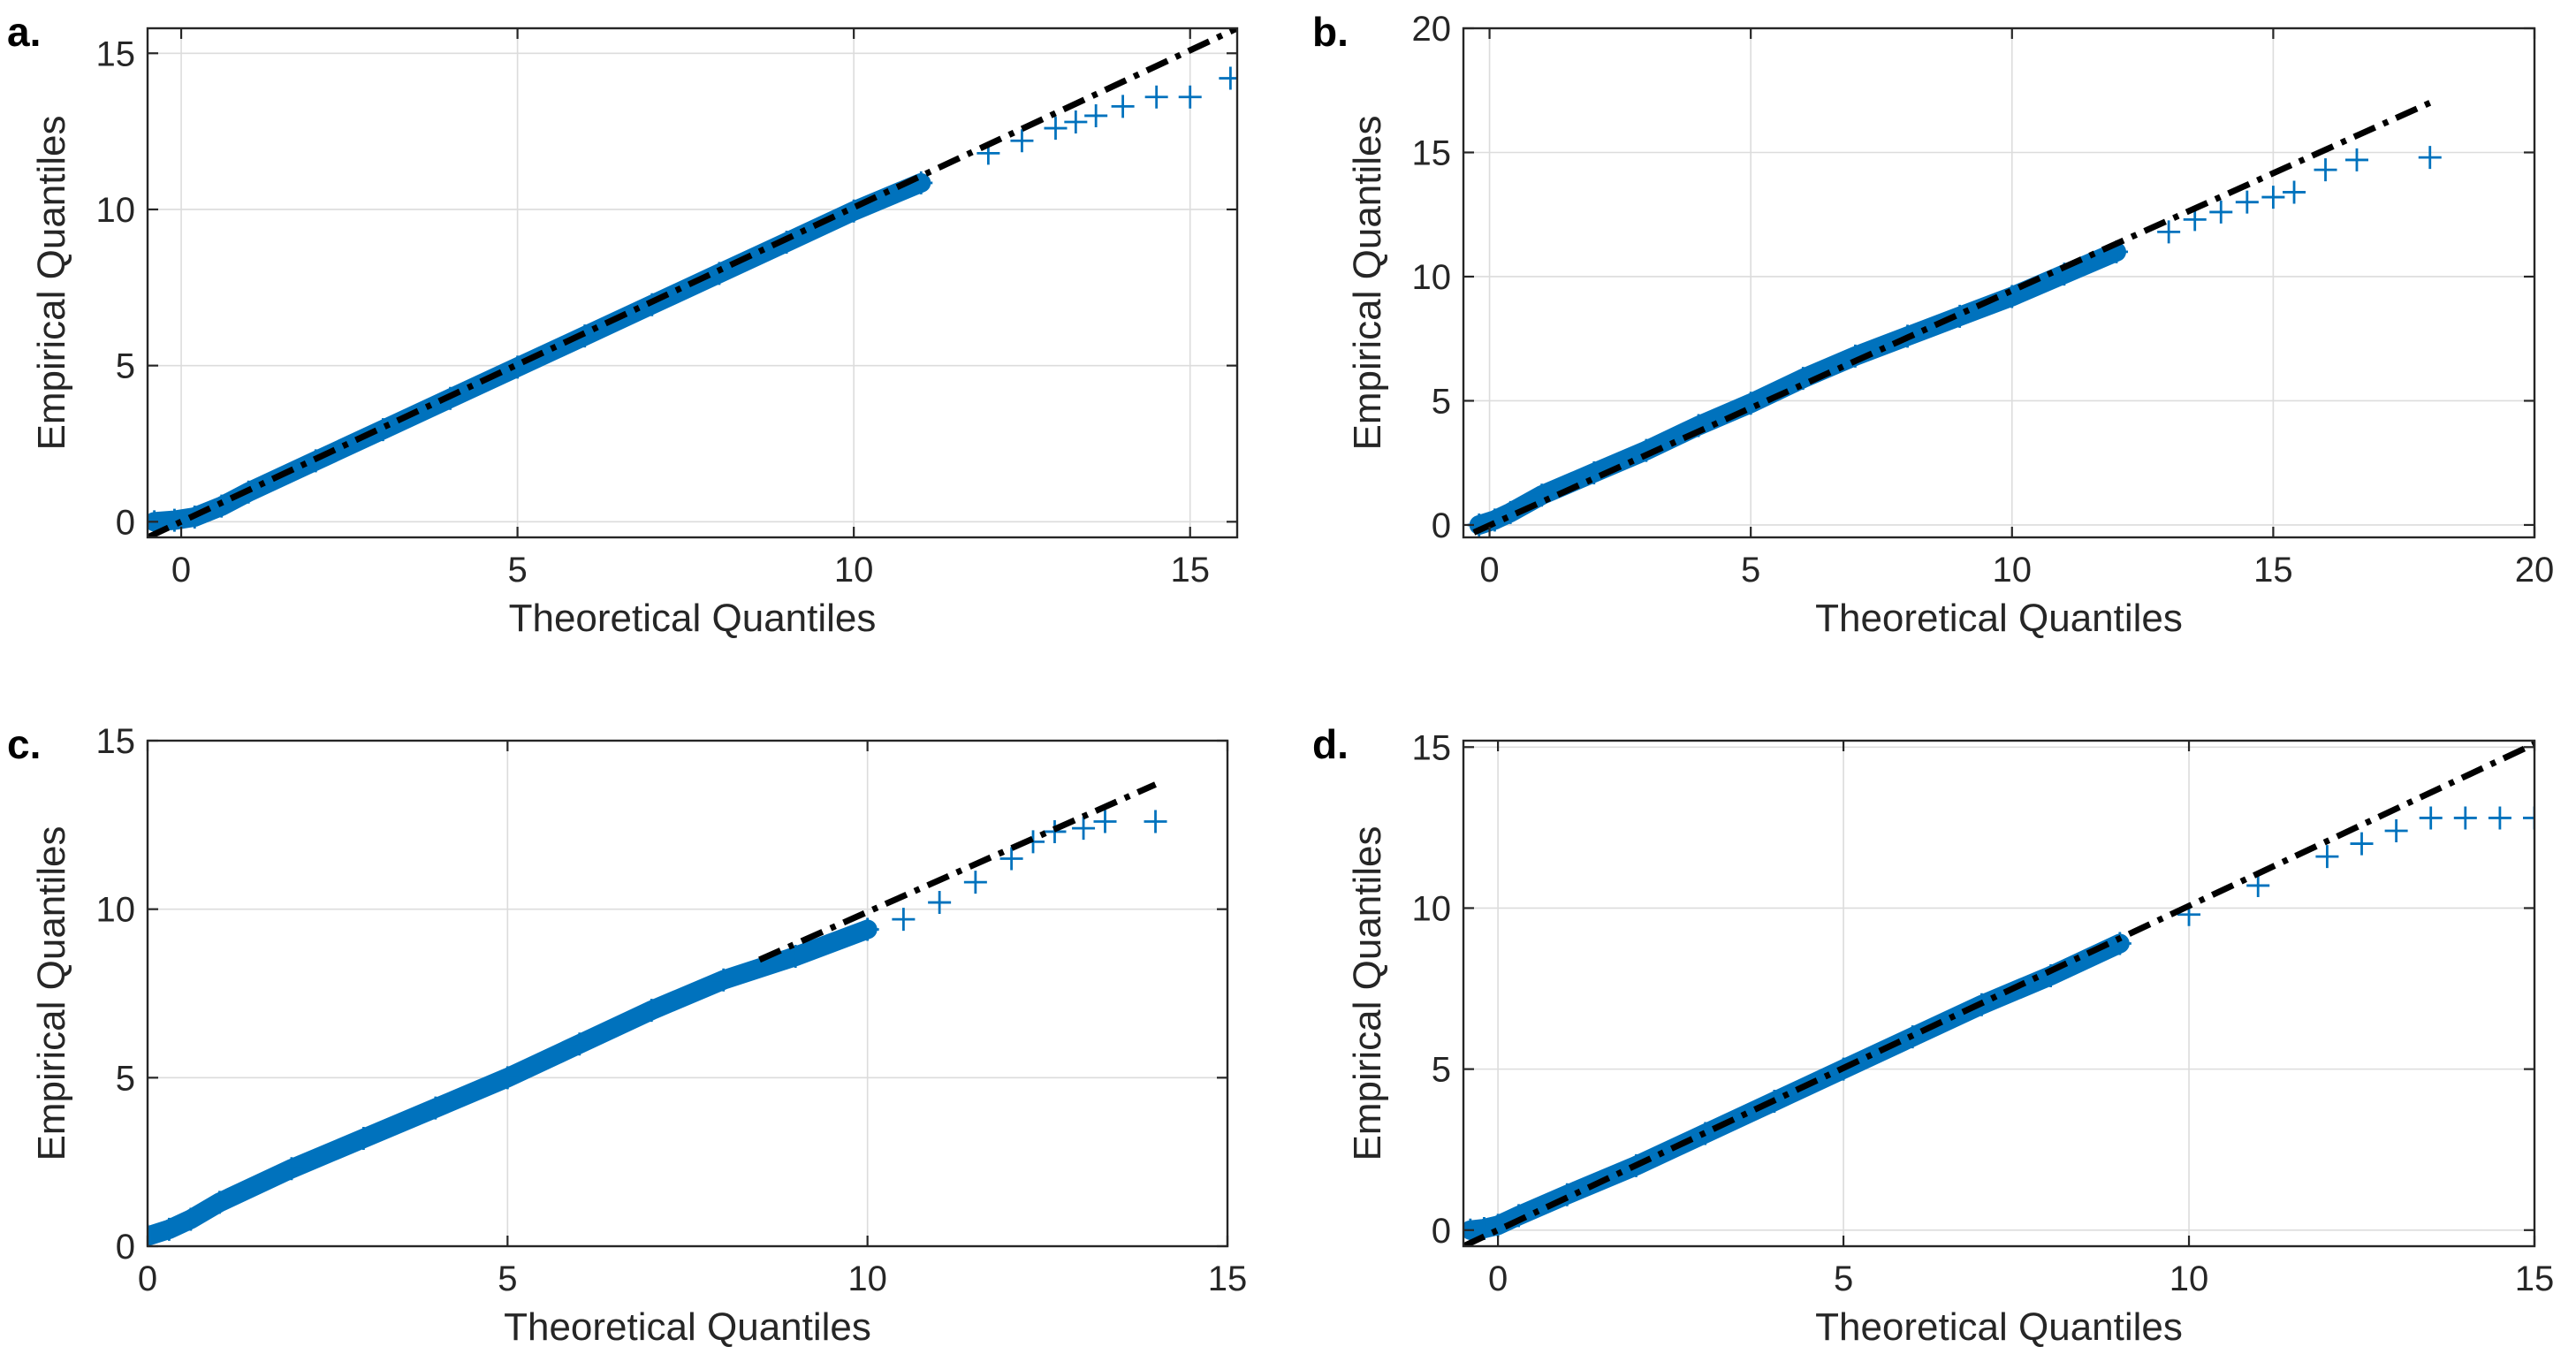 Image resolution: width=2576 pixels, height=1362 pixels. I want to click on panel-label: a., so click(24, 32).